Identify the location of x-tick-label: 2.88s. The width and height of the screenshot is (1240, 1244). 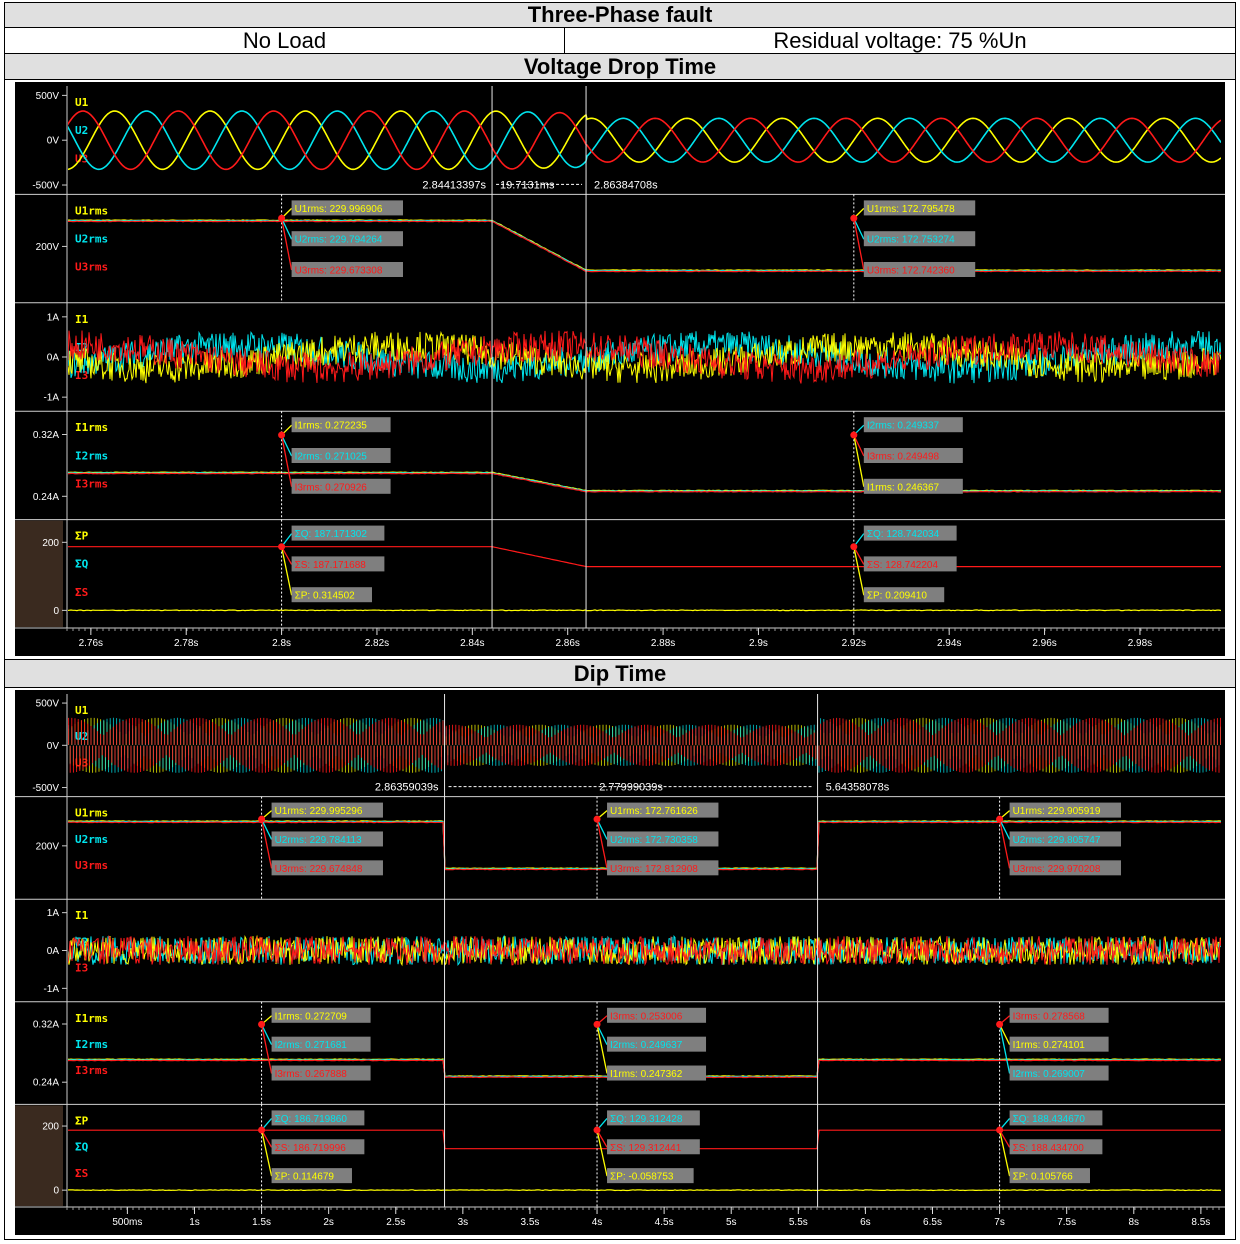
(663, 643).